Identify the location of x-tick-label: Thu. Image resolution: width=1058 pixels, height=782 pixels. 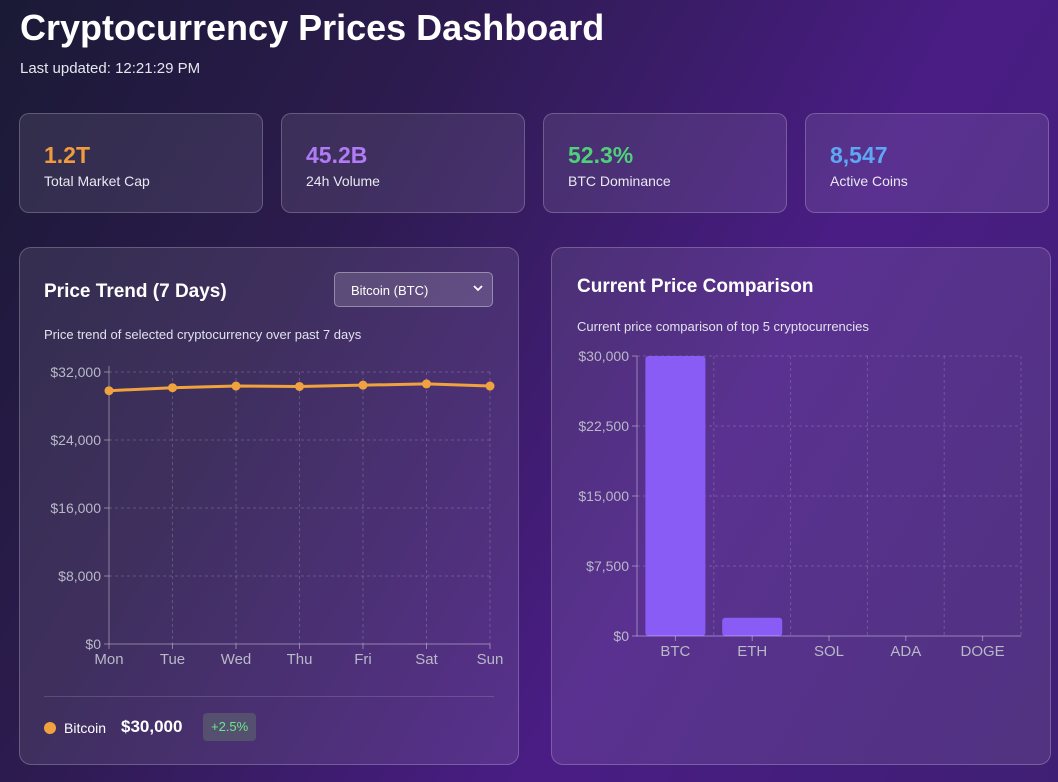
(300, 659).